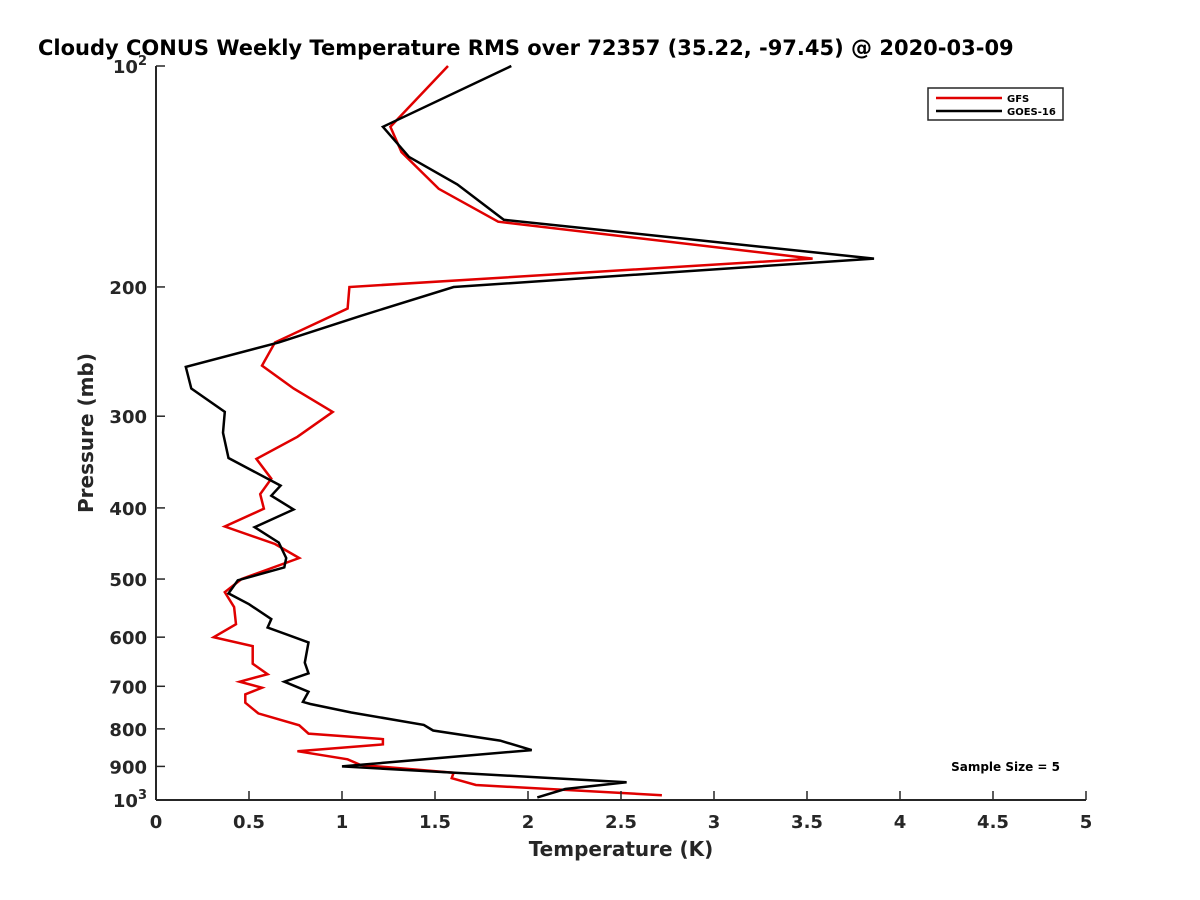  What do you see at coordinates (528, 822) in the screenshot?
I see `x-tick-label: 2` at bounding box center [528, 822].